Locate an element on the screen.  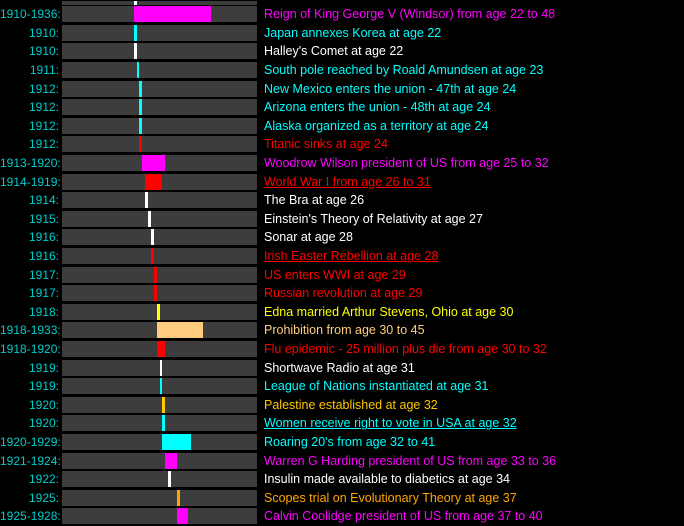
event-text: US enters WWI at age 29 is located at coordinates (335, 274).